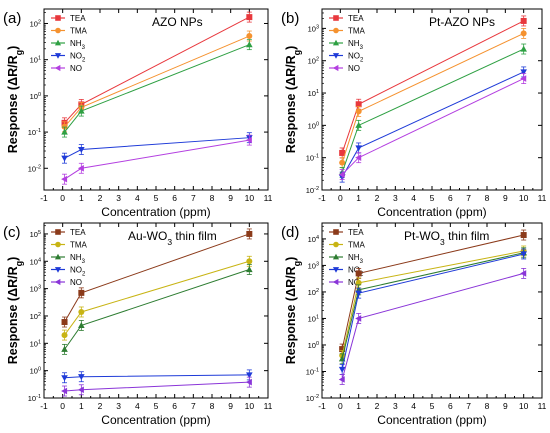  What do you see at coordinates (177, 22) in the screenshot?
I see `panel-title: AZO NPs` at bounding box center [177, 22].